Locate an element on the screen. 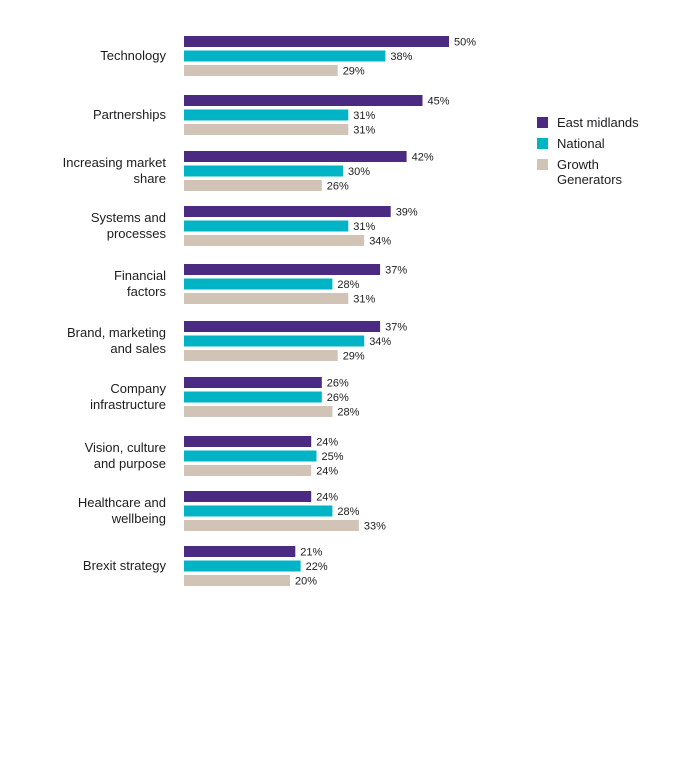 The image size is (700, 768). value-label: 42% is located at coordinates (423, 158).